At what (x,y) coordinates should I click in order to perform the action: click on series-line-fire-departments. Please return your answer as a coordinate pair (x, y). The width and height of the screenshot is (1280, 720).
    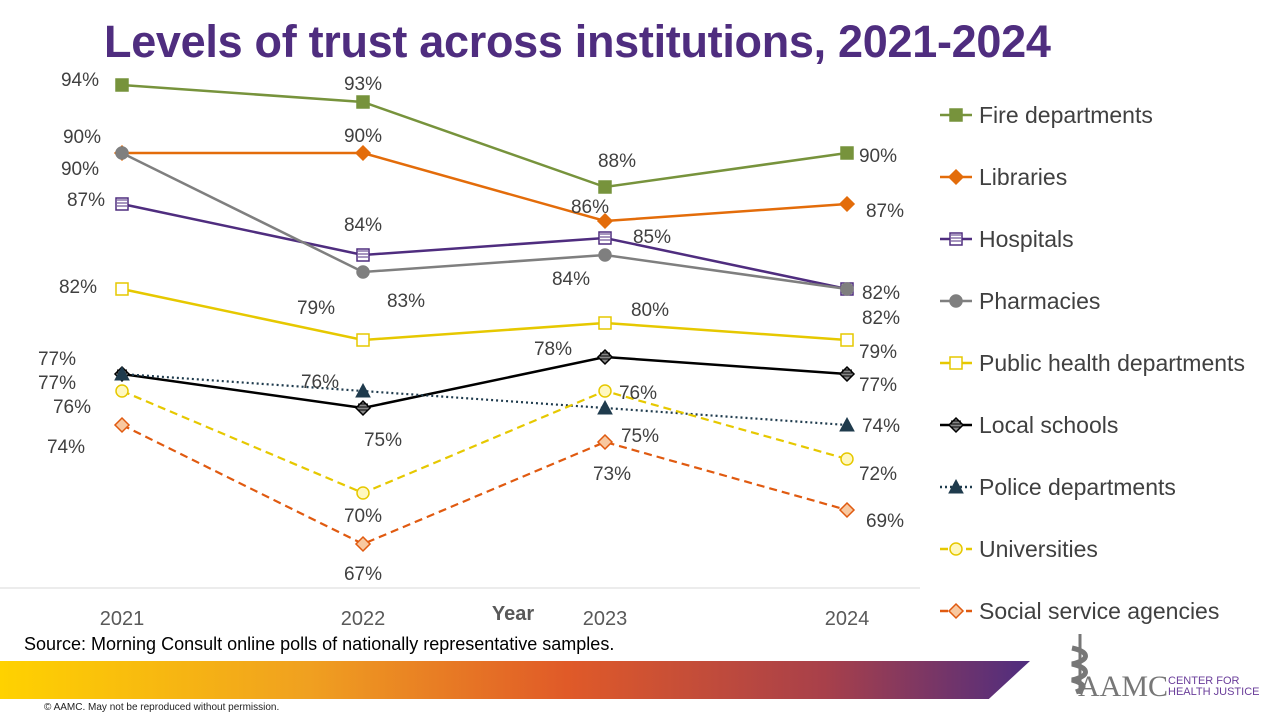
    Looking at the image, I should click on (484, 136).